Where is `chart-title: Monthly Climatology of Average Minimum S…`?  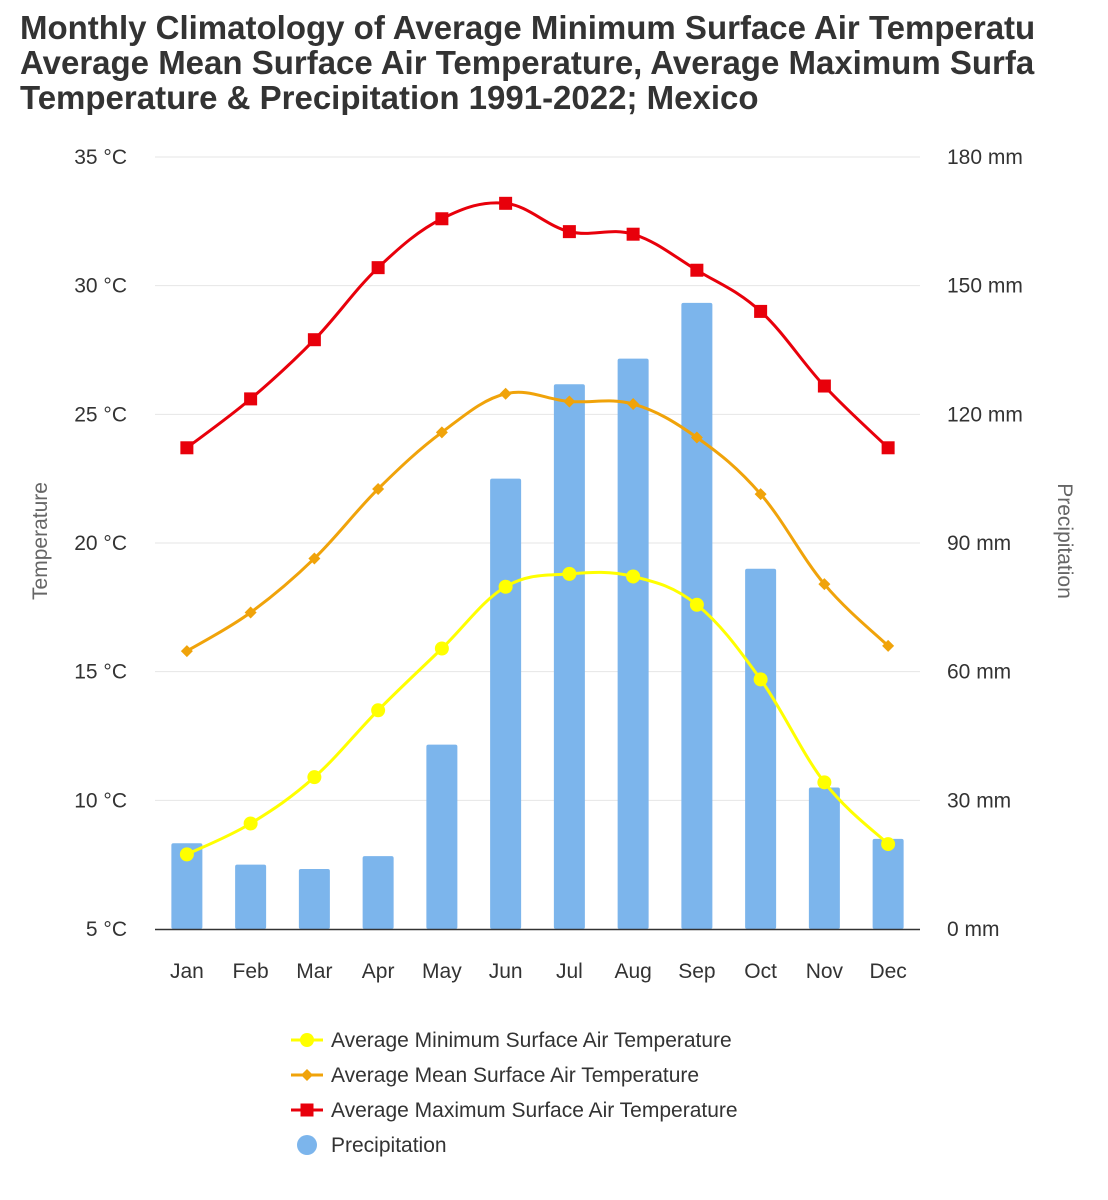
chart-title: Monthly Climatology of Average Minimum S… is located at coordinates (564, 62).